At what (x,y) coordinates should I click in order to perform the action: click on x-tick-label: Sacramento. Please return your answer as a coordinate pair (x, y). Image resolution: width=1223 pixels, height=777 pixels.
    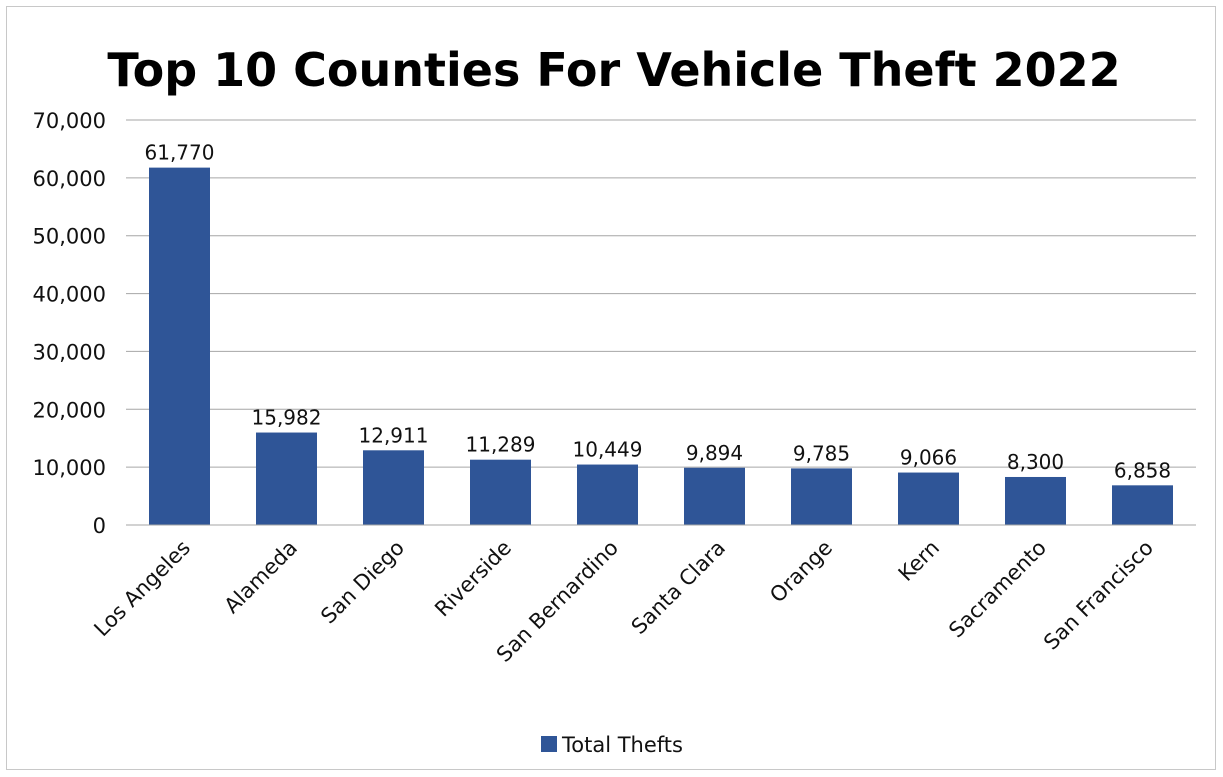
    Looking at the image, I should click on (997, 589).